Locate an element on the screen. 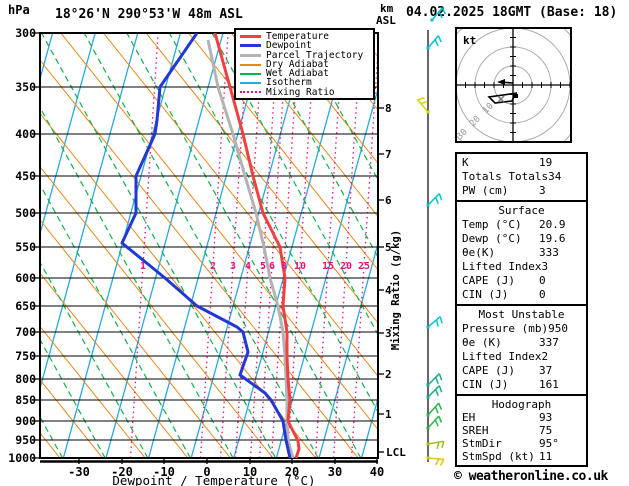 The image size is (629, 486). legend-item: Wet Adiabat is located at coordinates (304, 74).